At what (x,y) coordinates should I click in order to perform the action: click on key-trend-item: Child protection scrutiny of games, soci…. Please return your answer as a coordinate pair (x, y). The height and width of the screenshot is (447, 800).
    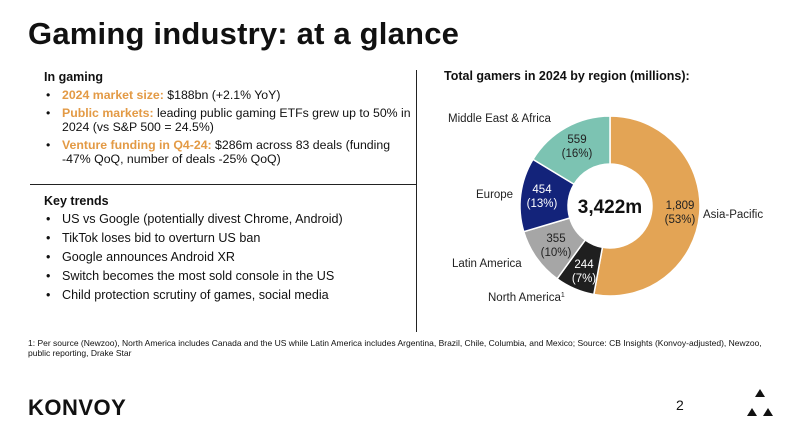
    Looking at the image, I should click on (229, 295).